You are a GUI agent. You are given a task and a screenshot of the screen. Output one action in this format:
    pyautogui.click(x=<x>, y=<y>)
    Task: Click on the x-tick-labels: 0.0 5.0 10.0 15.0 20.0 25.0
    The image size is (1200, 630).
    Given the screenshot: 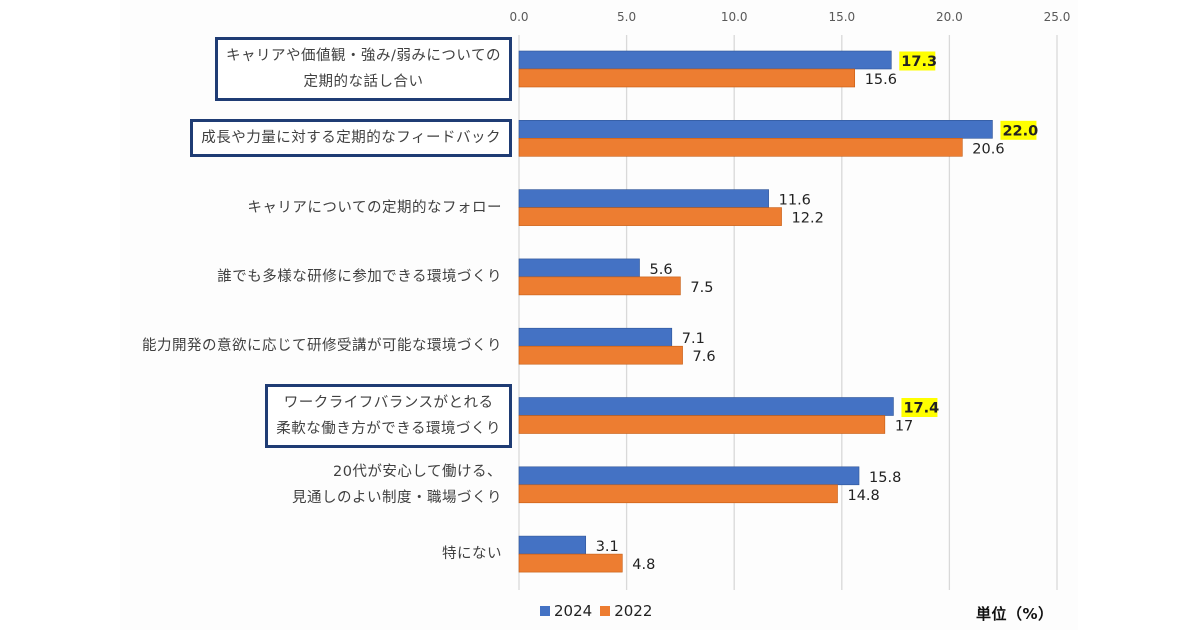 What is the action you would take?
    pyautogui.click(x=789, y=17)
    